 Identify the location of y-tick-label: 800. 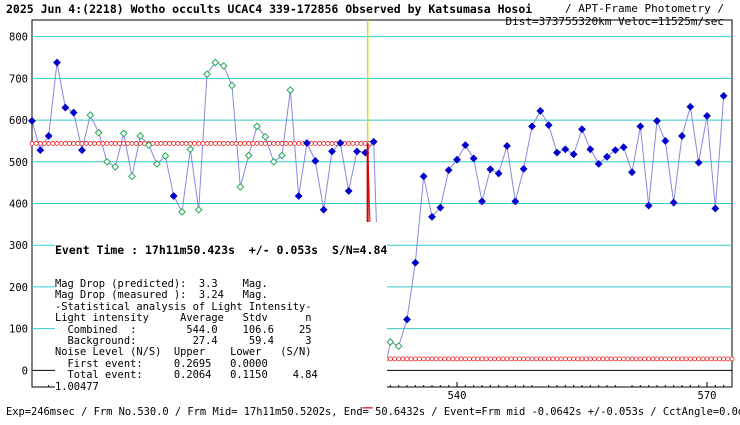
(18, 38).